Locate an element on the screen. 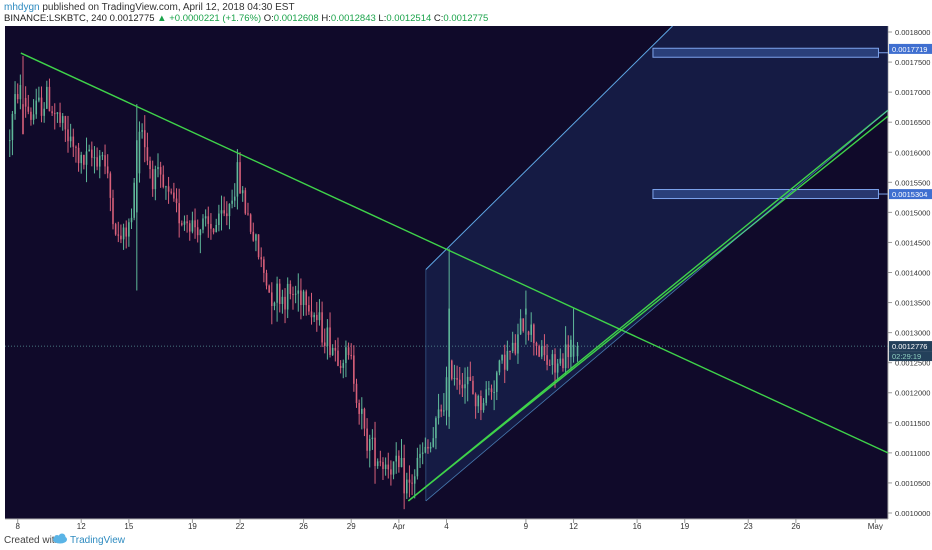 The height and width of the screenshot is (550, 932). x-tick-label: May is located at coordinates (875, 526).